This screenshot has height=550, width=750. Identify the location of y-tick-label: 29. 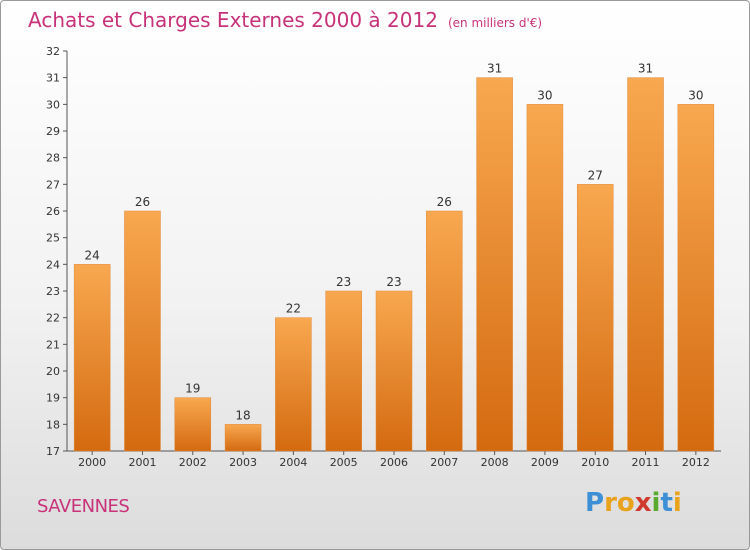
(53, 131).